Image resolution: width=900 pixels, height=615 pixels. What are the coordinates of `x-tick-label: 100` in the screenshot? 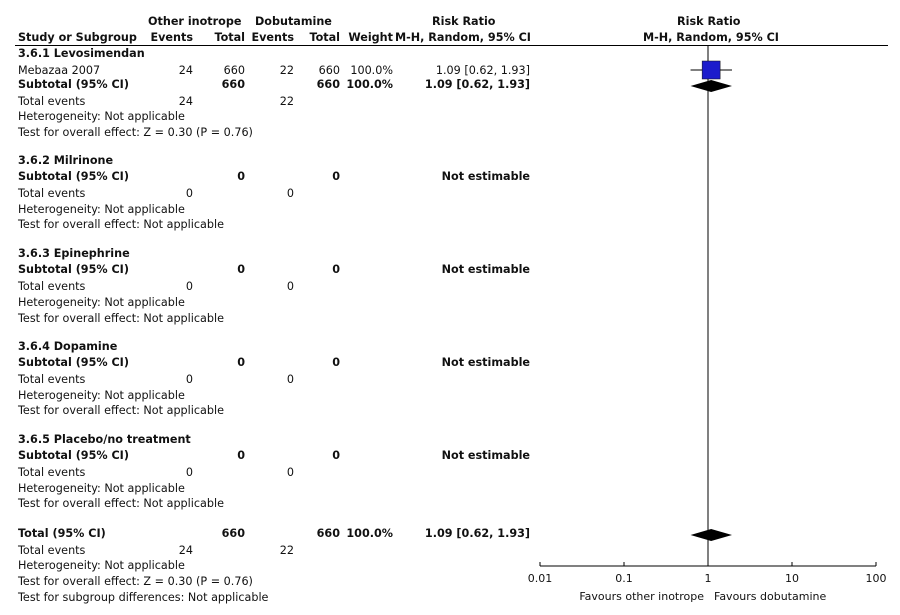 It's located at (876, 578).